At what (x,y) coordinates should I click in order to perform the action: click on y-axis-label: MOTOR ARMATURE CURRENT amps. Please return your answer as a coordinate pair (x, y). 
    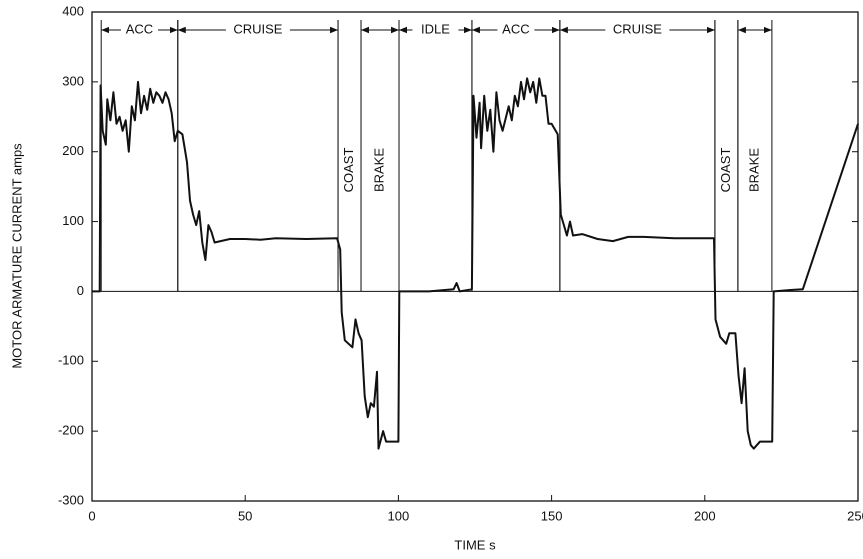
    Looking at the image, I should click on (16, 256).